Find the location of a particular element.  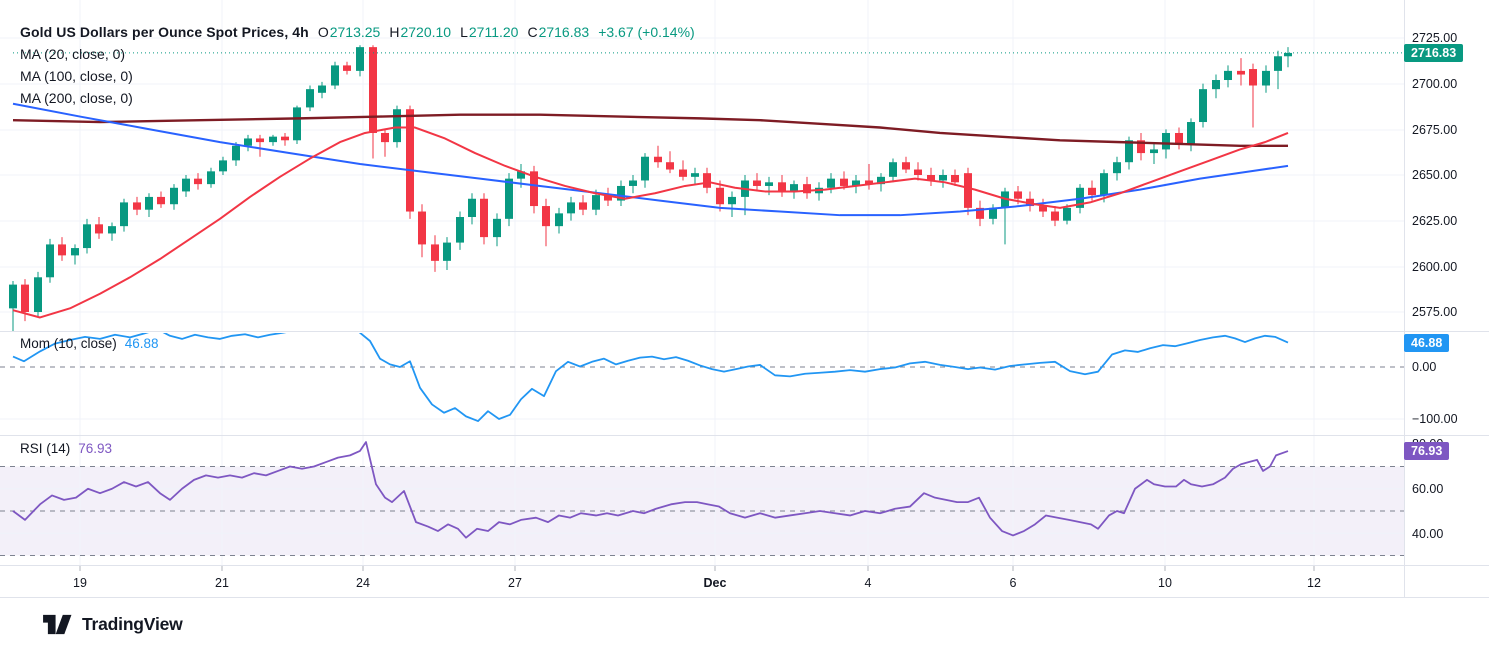

tradingview-logo: TradingView is located at coordinates (113, 624).